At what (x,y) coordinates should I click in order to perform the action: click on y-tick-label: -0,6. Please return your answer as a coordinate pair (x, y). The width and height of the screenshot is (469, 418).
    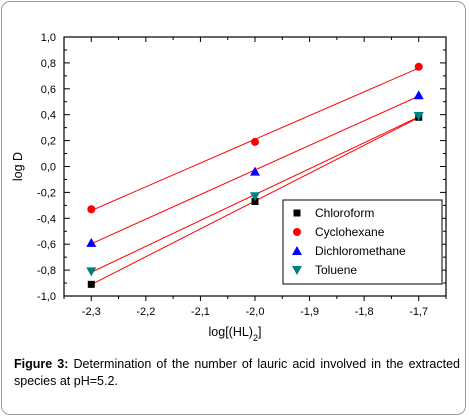
    Looking at the image, I should click on (46, 245).